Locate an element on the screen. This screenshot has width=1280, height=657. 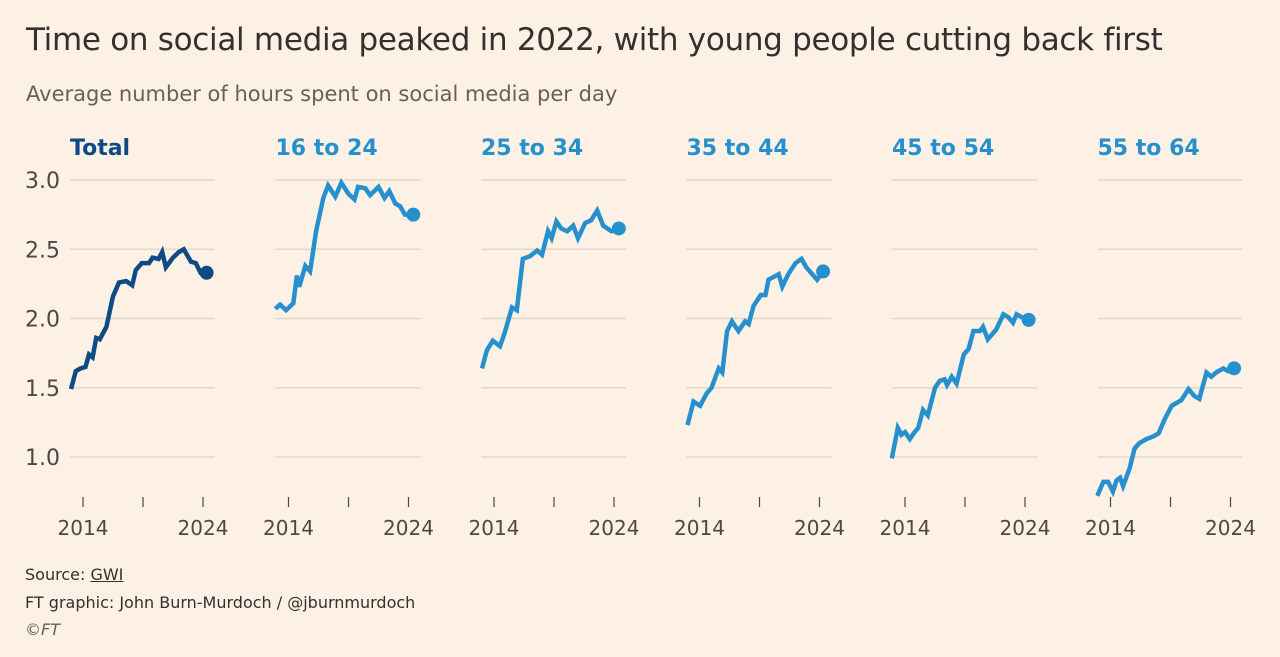
panel-label: 25 to 34 is located at coordinates (532, 148).